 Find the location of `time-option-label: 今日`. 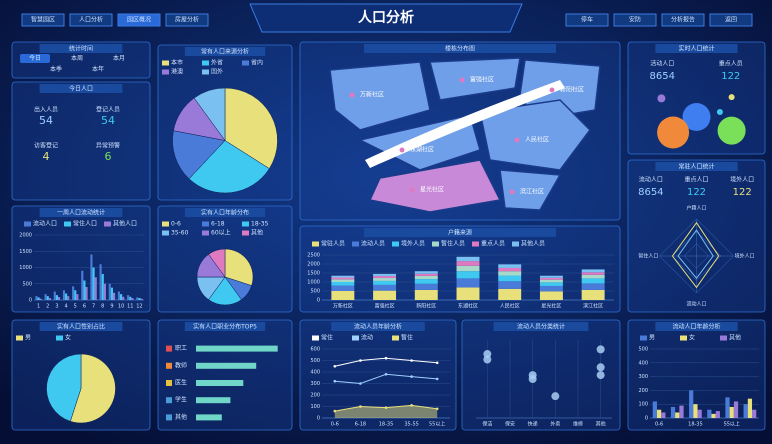

time-option-label: 今日 is located at coordinates (35, 58).